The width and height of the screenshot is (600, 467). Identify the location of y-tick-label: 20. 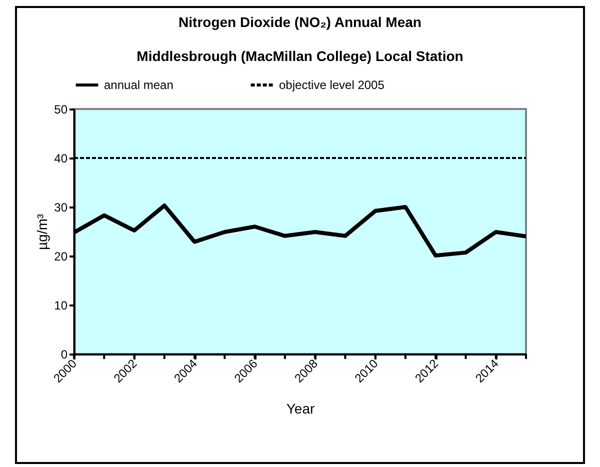
(61, 257).